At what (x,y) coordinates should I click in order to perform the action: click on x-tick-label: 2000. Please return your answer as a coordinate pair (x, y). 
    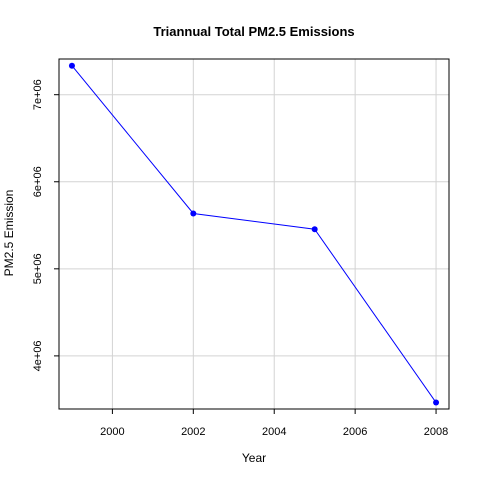
    Looking at the image, I should click on (112, 432).